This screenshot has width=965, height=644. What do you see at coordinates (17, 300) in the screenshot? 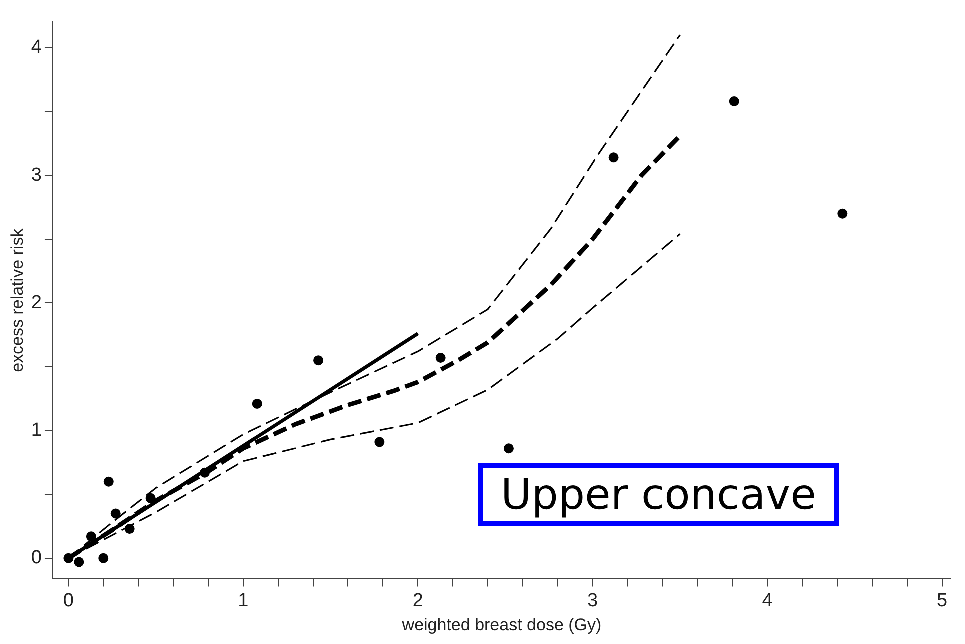
I see `y-axis-title: excess relative risk` at bounding box center [17, 300].